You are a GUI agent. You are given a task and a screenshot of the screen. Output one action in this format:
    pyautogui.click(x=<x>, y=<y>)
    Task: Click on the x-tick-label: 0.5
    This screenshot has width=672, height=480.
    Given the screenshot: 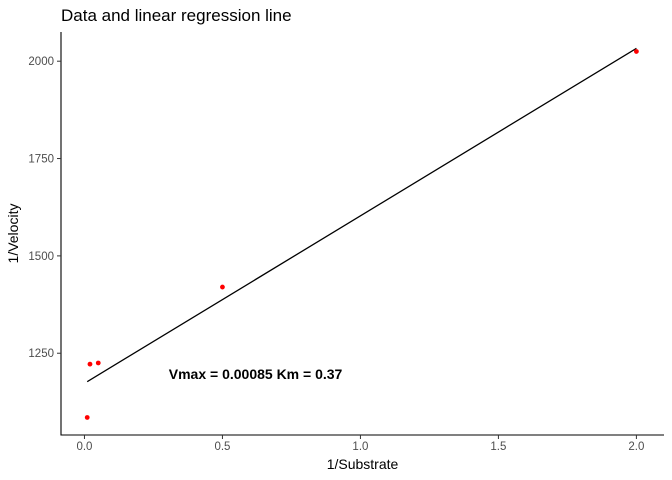 What is the action you would take?
    pyautogui.click(x=222, y=447)
    